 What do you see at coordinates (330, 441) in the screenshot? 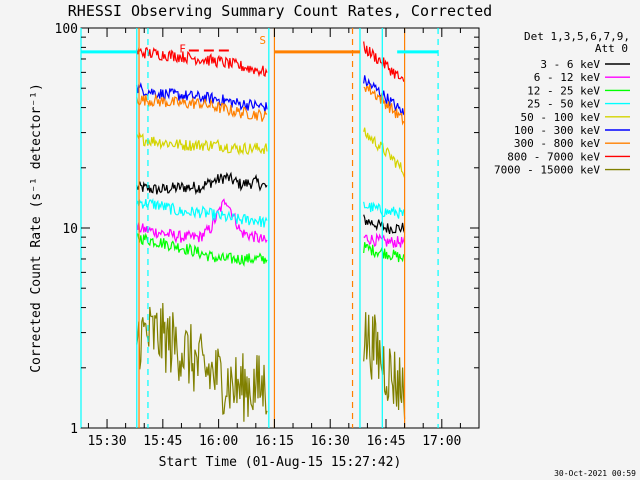
I see `x-tick-label: 16:30` at bounding box center [330, 441].